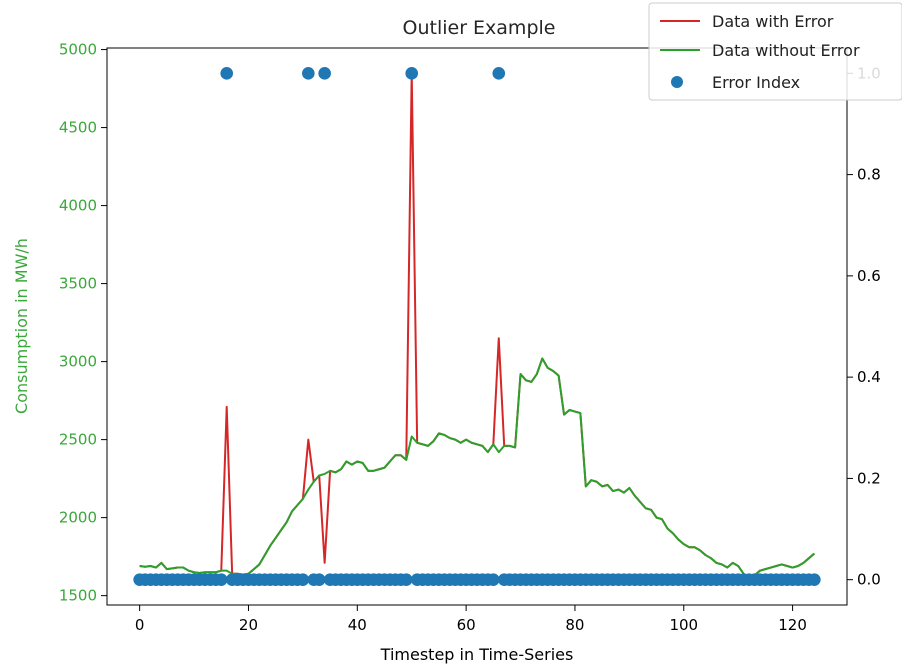 The width and height of the screenshot is (902, 668). Describe the element at coordinates (869, 175) in the screenshot. I see `y2-tick-label: 0.8` at that location.